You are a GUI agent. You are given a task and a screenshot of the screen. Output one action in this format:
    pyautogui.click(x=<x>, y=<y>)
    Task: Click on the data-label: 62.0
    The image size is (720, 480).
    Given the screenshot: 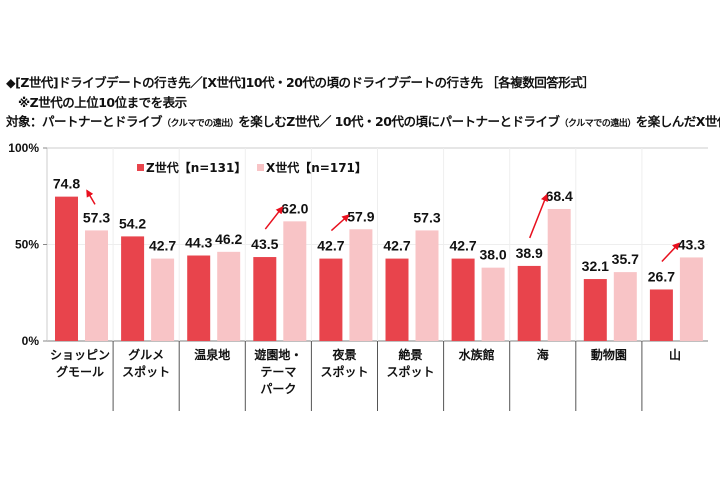 What is the action you would take?
    pyautogui.click(x=294, y=208)
    